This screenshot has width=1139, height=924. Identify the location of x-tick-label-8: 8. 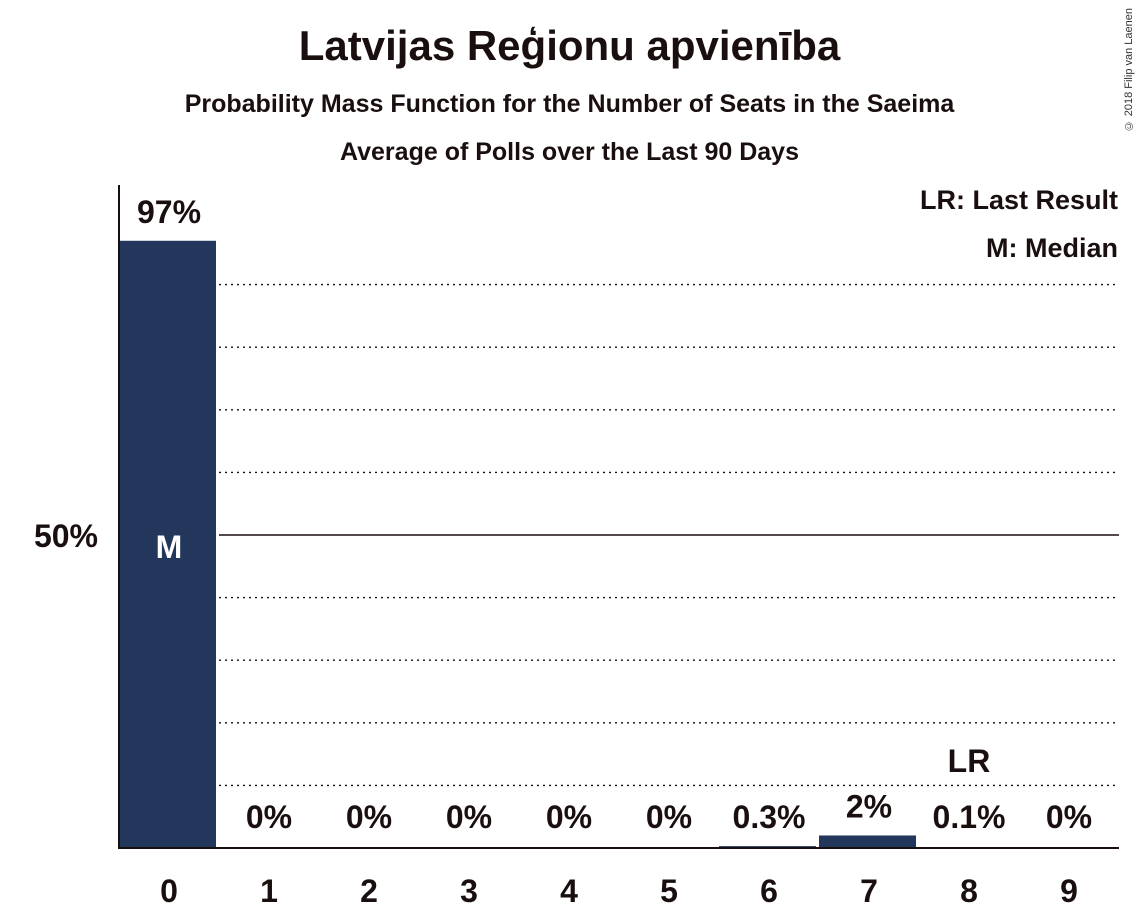
(969, 891).